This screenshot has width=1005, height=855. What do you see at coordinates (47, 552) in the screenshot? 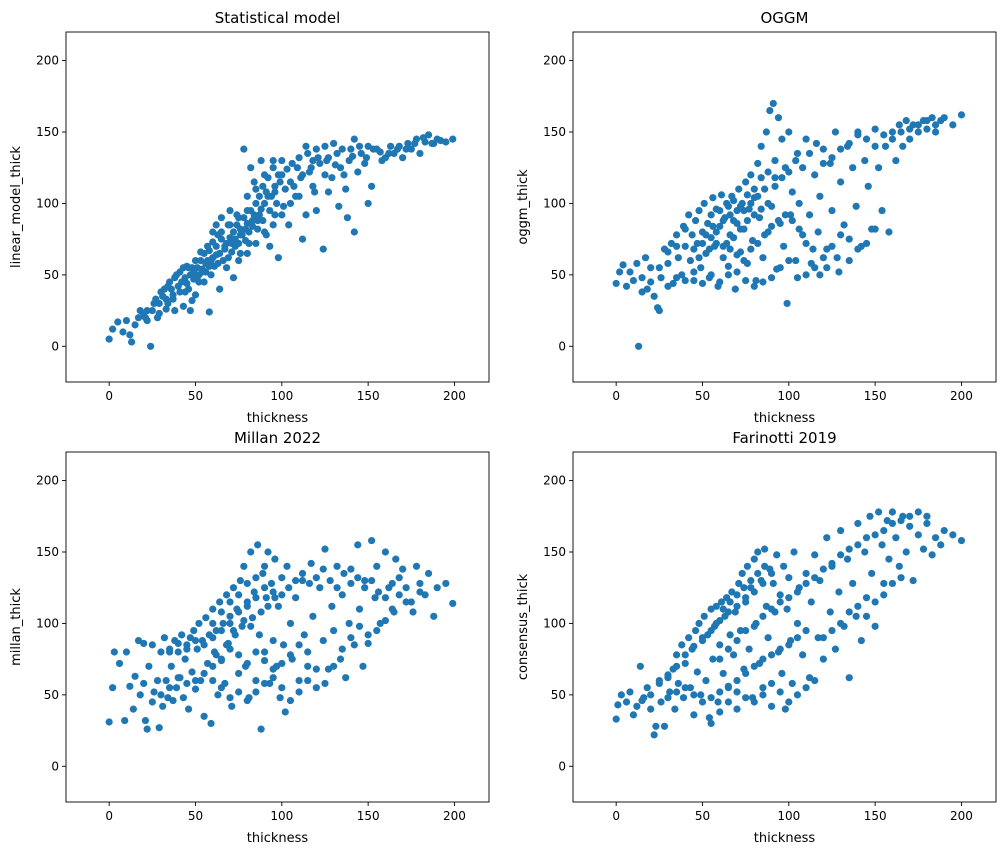
I see `chart-3-ytick-label-3: 150` at bounding box center [47, 552].